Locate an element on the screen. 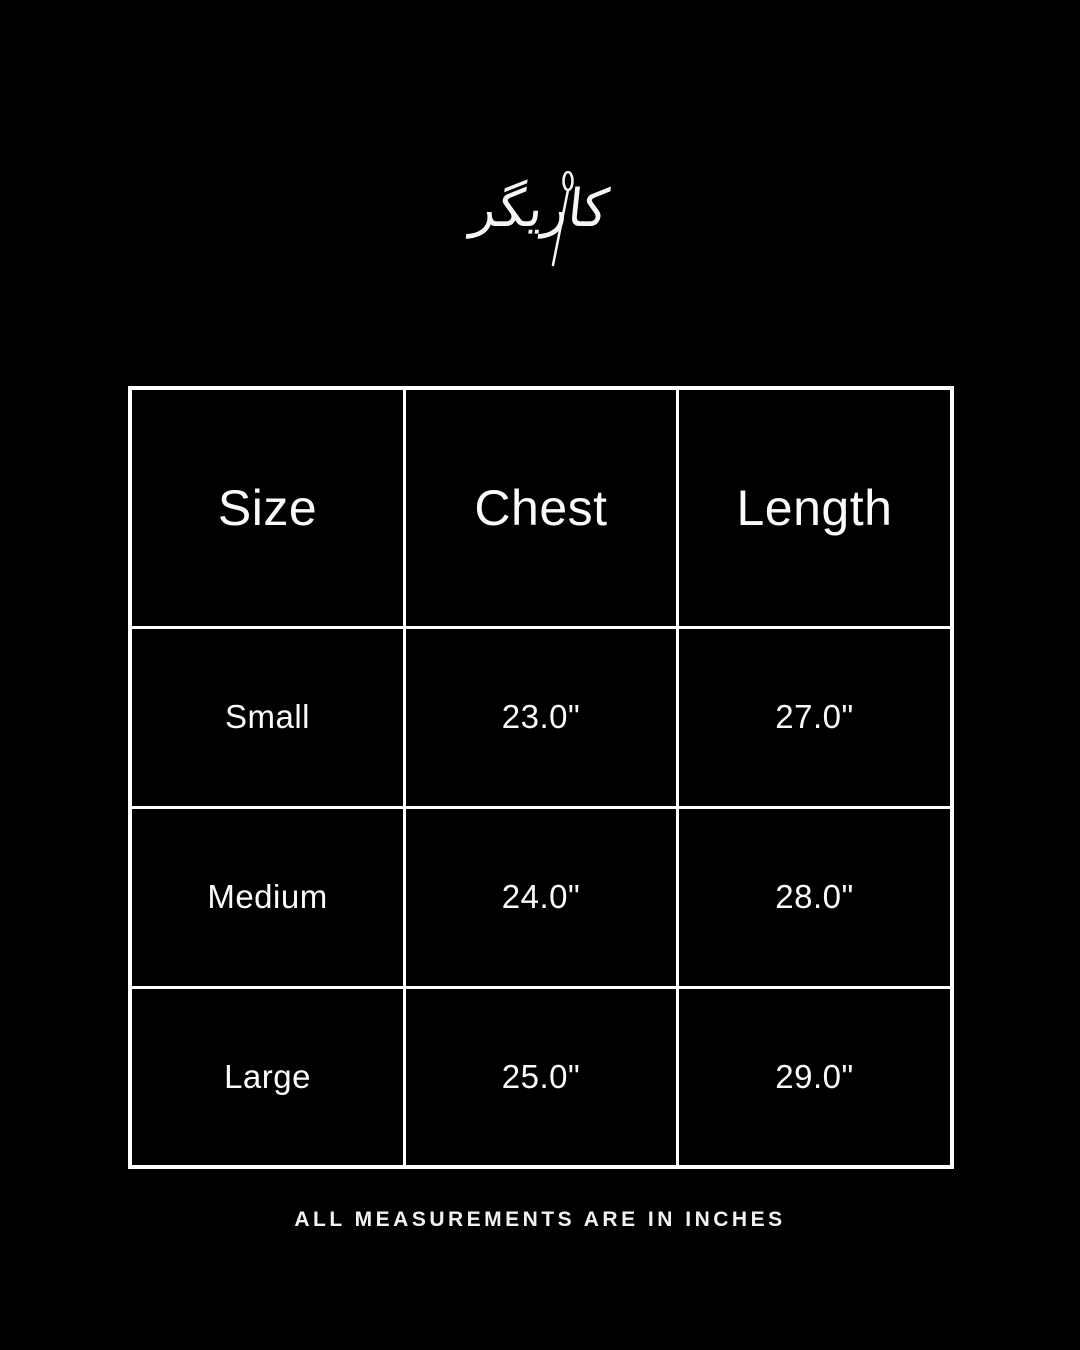  brand-logo: کاریگر is located at coordinates (540, 219).